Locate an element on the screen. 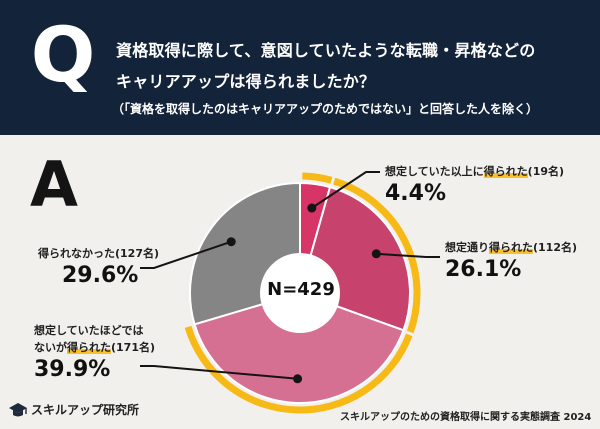 This screenshot has width=600, height=429. slice-label-0-highlight: 得られた is located at coordinates (505, 171).